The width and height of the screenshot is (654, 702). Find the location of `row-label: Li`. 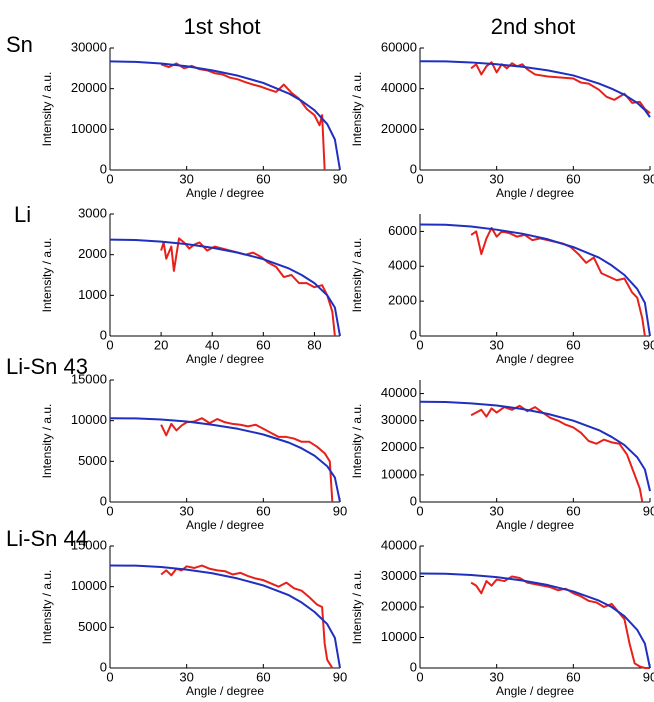

row-label: Li is located at coordinates (22, 214).